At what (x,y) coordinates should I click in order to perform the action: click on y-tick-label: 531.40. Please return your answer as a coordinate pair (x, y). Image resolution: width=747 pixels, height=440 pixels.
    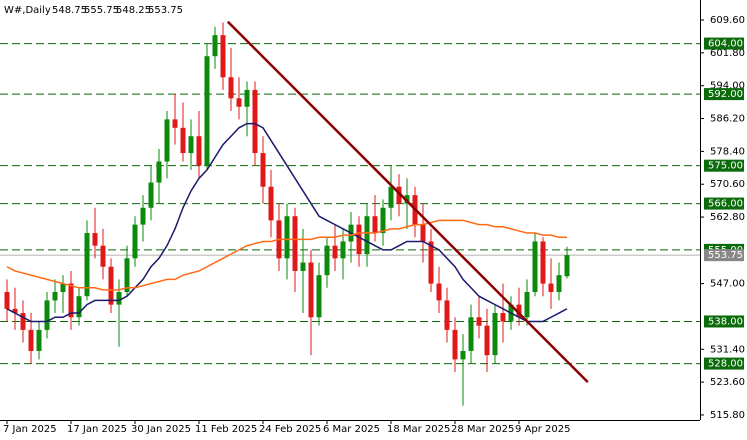
    Looking at the image, I should click on (727, 349).